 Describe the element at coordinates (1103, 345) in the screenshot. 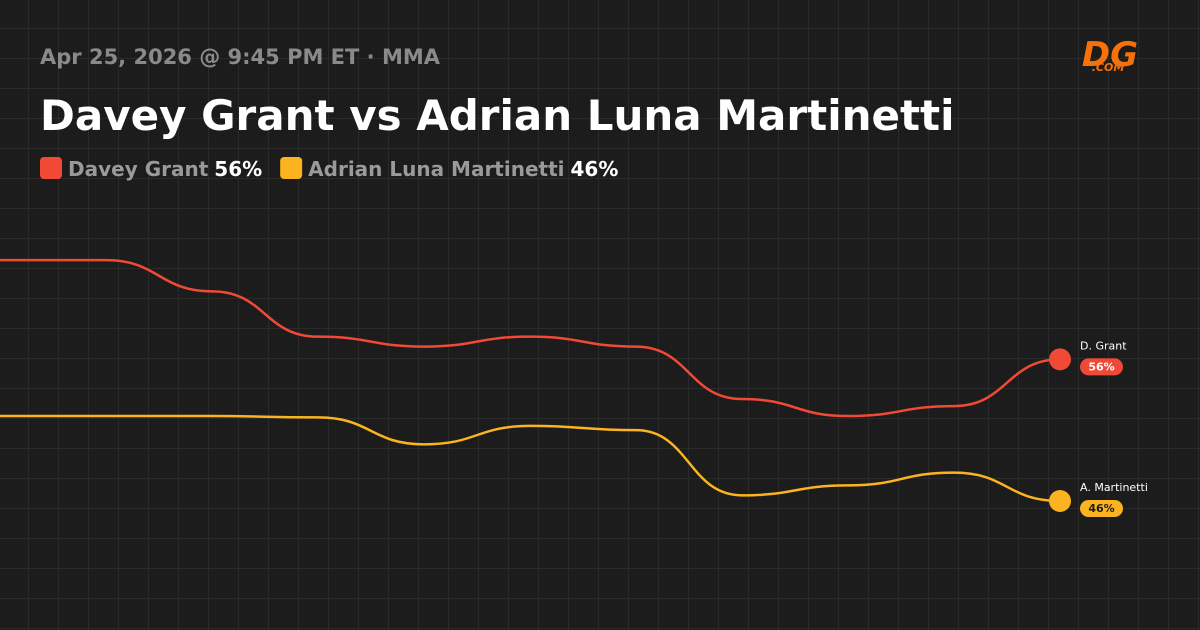

I see `end-name: D. Grant` at that location.